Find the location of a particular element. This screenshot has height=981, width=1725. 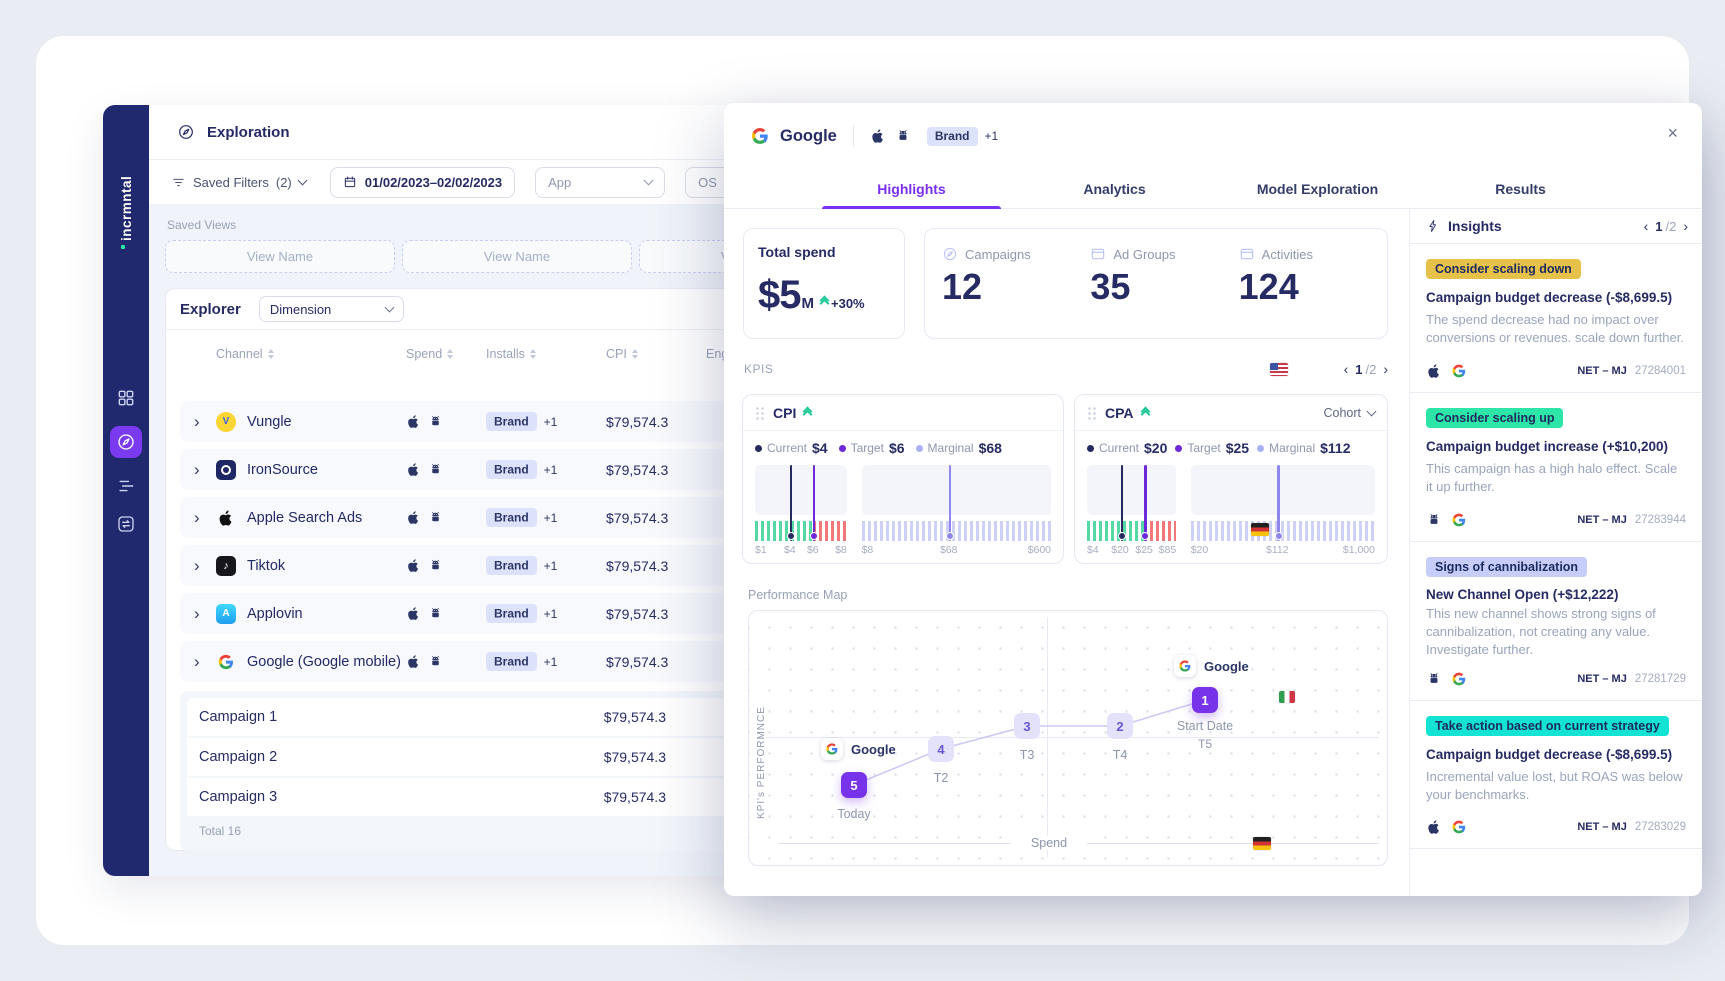

map-node-t4: 2 is located at coordinates (1120, 726).